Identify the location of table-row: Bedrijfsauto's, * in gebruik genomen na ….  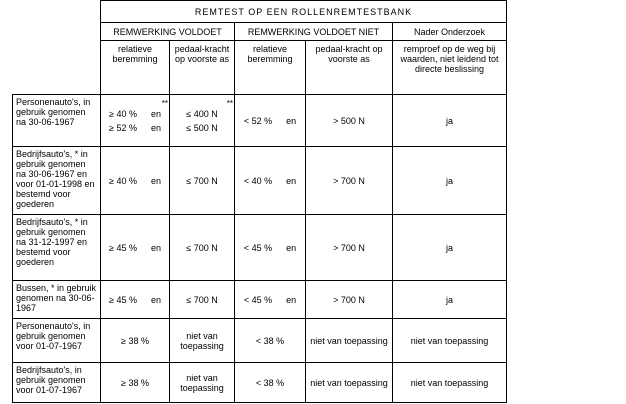
(259, 247).